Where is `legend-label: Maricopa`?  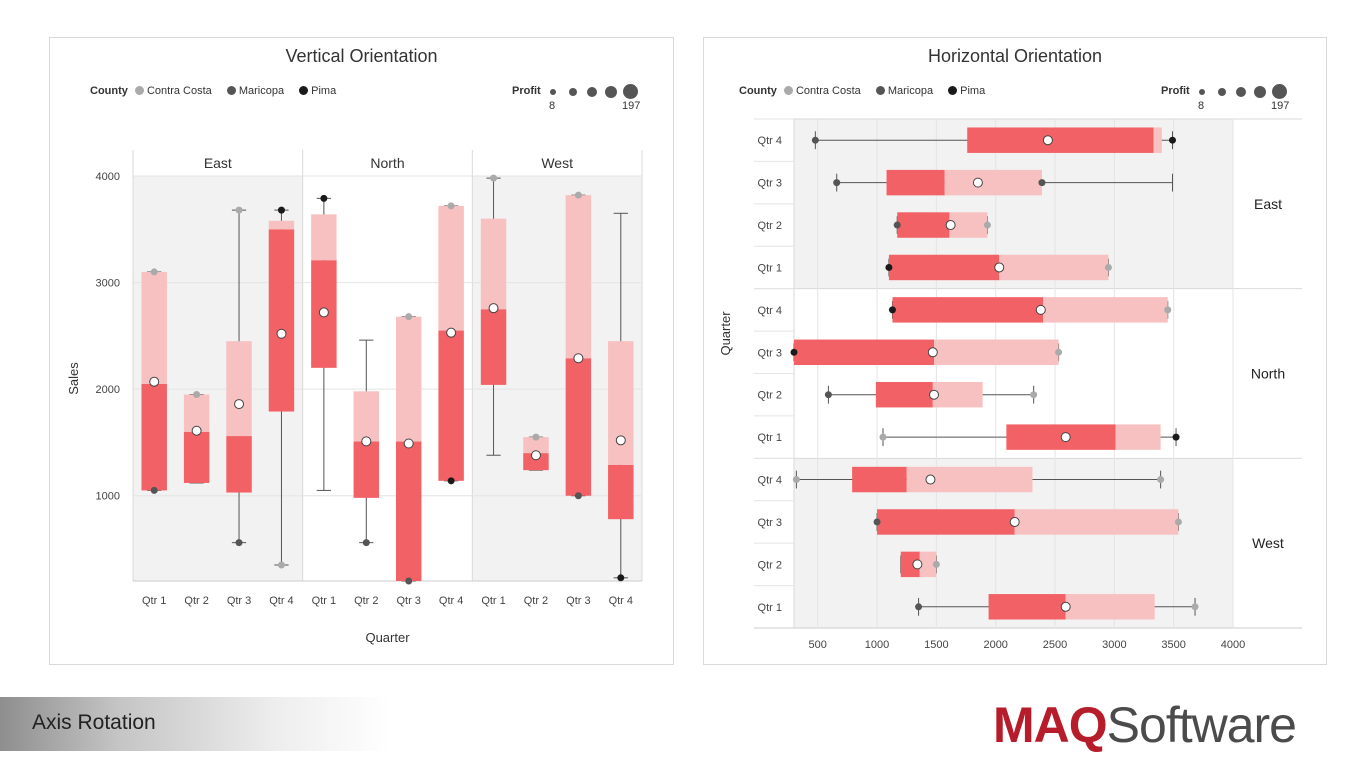
legend-label: Maricopa is located at coordinates (910, 91).